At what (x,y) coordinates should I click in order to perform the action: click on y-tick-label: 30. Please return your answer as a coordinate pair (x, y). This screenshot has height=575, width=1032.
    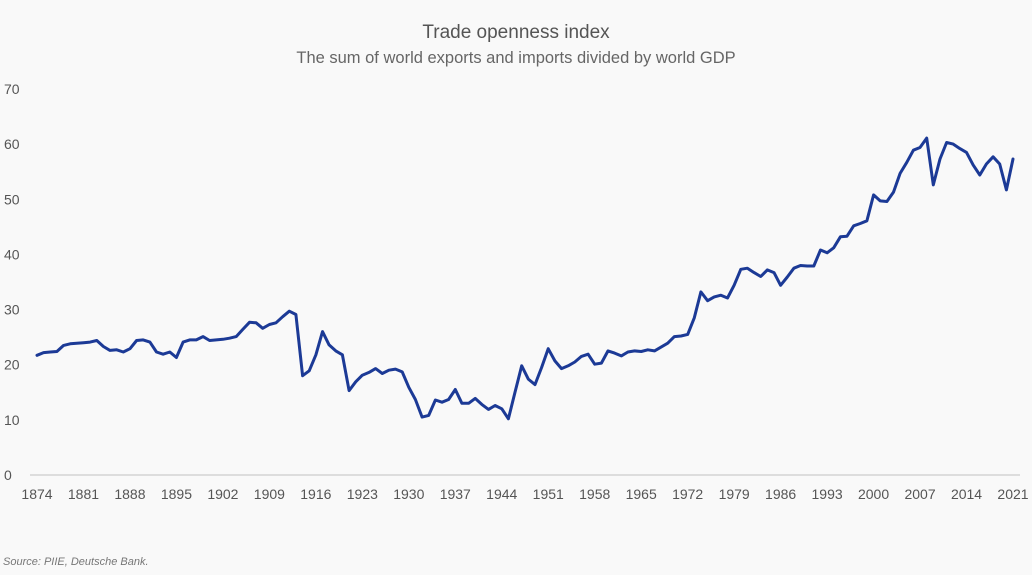
    Looking at the image, I should click on (12, 310).